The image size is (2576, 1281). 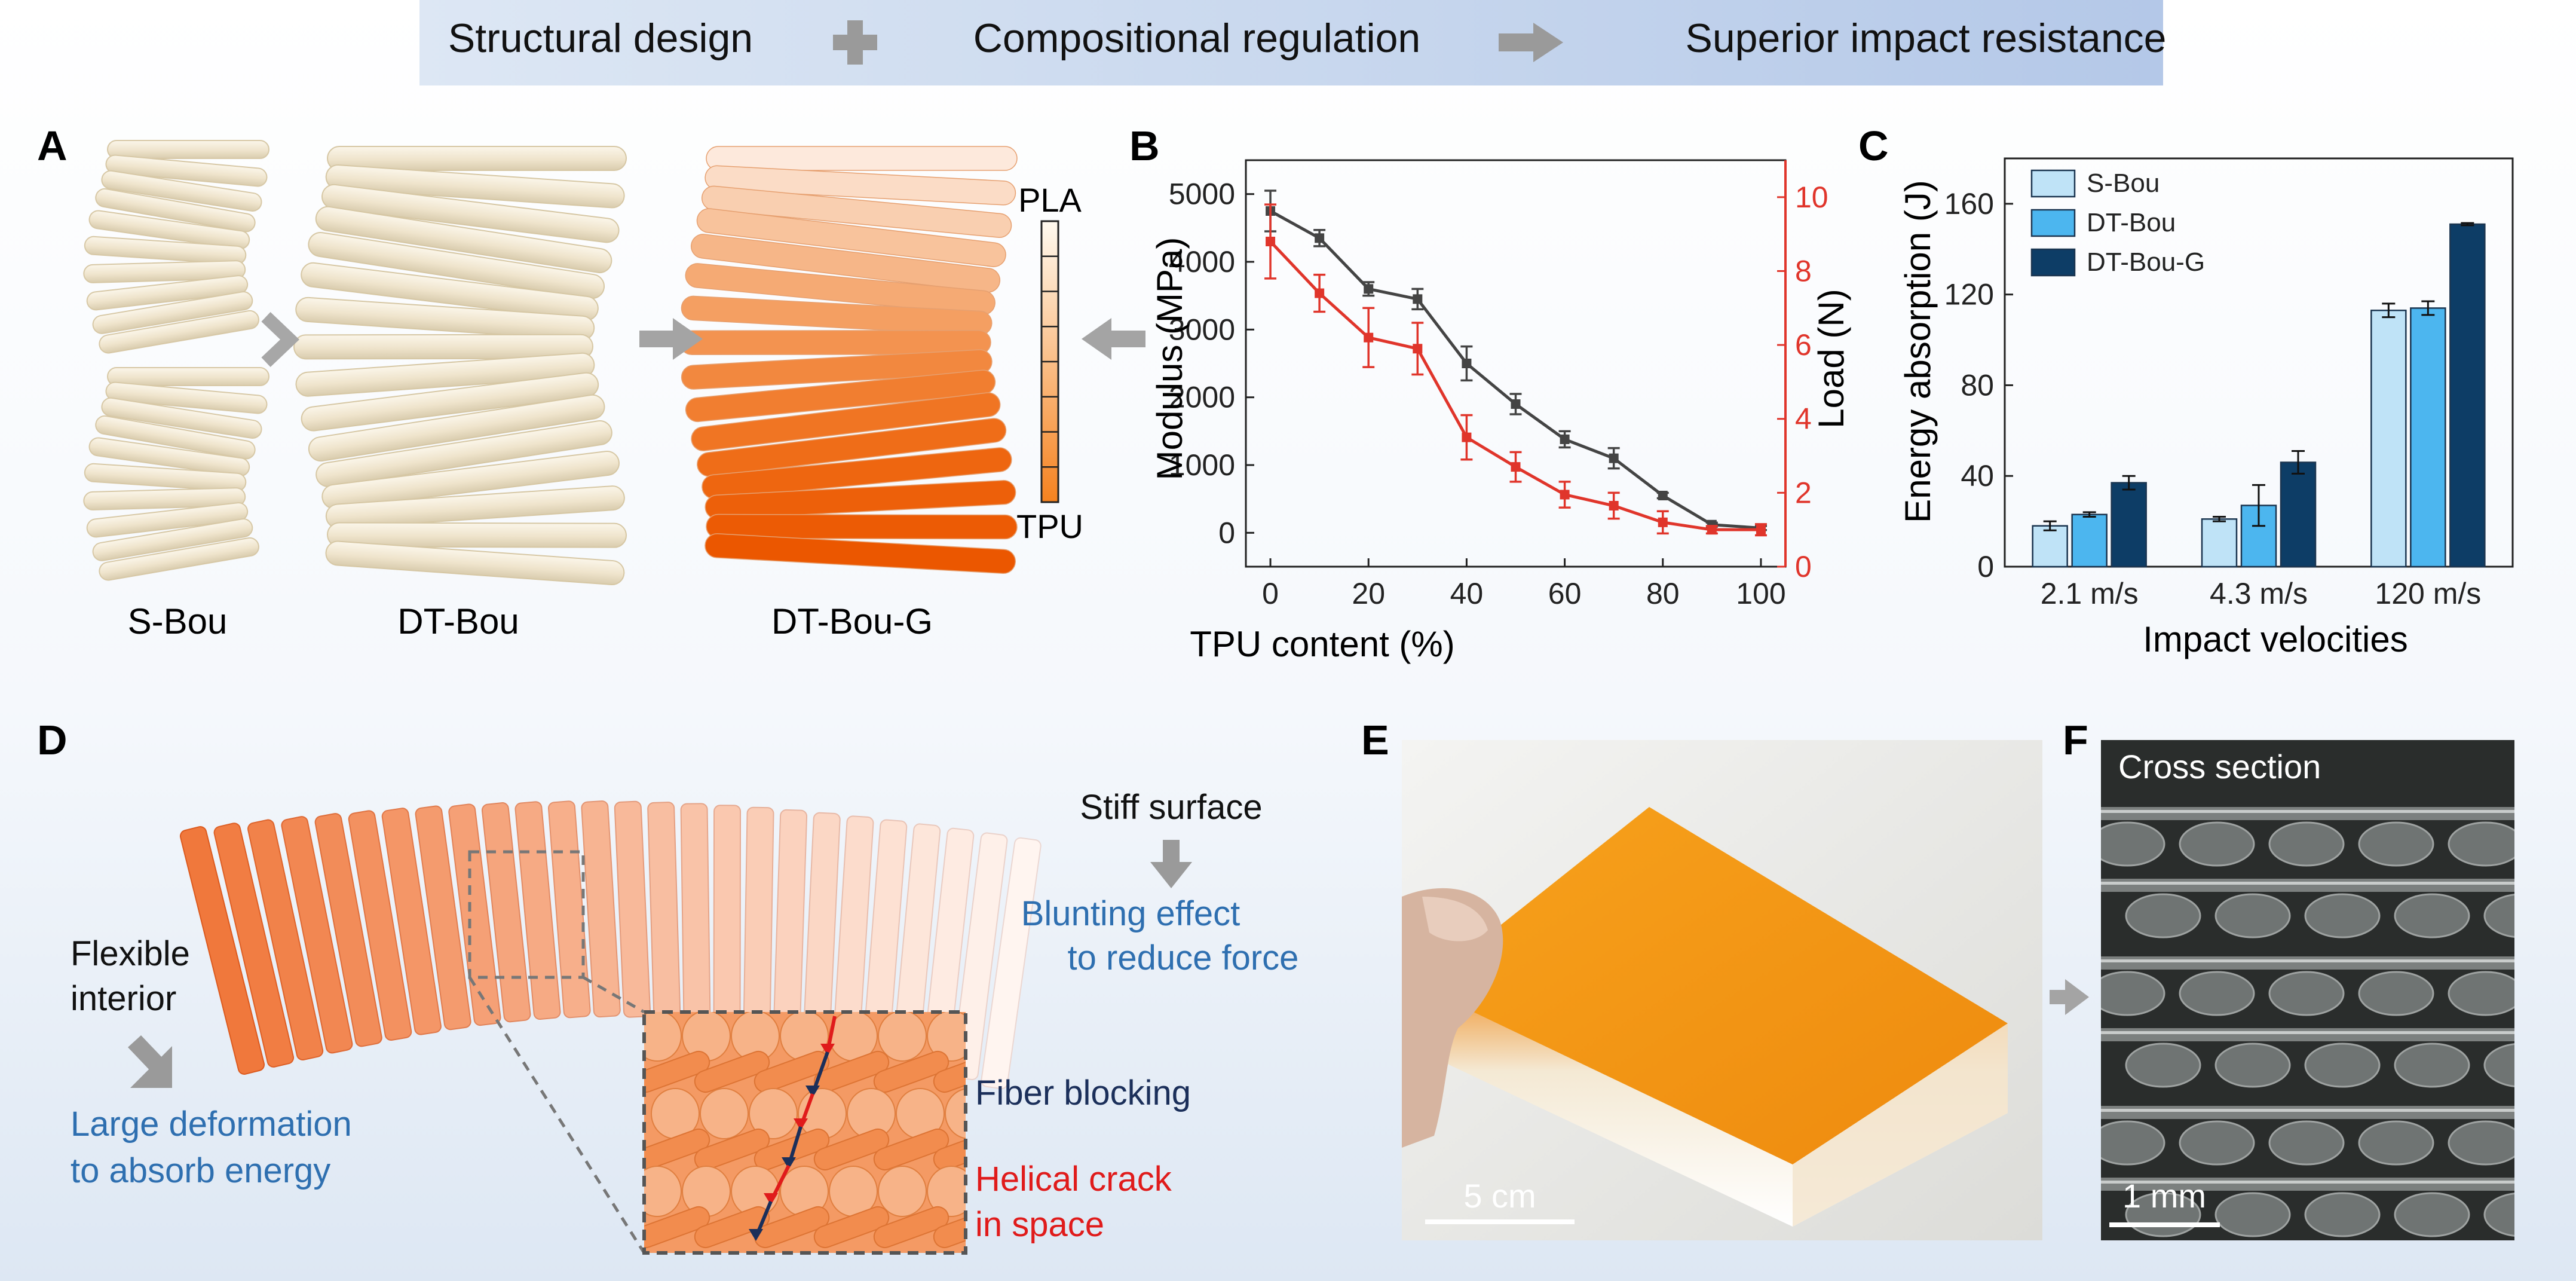 I want to click on arrow-down-icon, so click(x=1171, y=864).